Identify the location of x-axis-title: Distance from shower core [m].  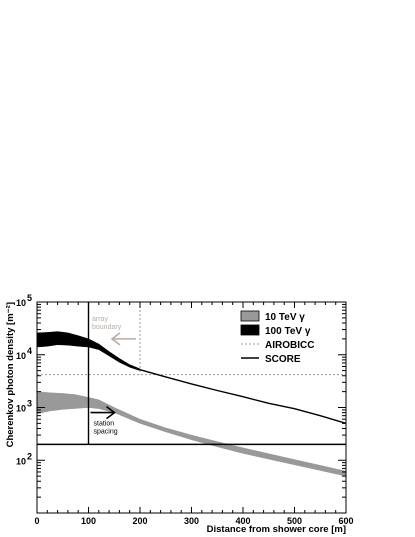
(276, 529).